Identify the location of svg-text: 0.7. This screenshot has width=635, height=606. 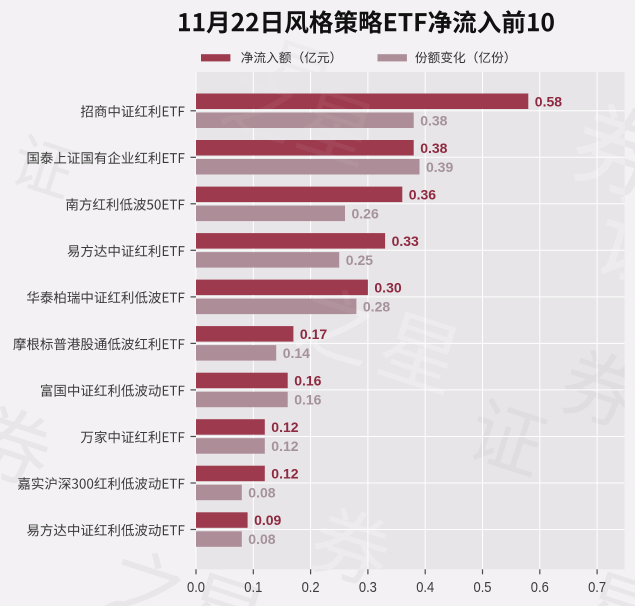
(597, 587).